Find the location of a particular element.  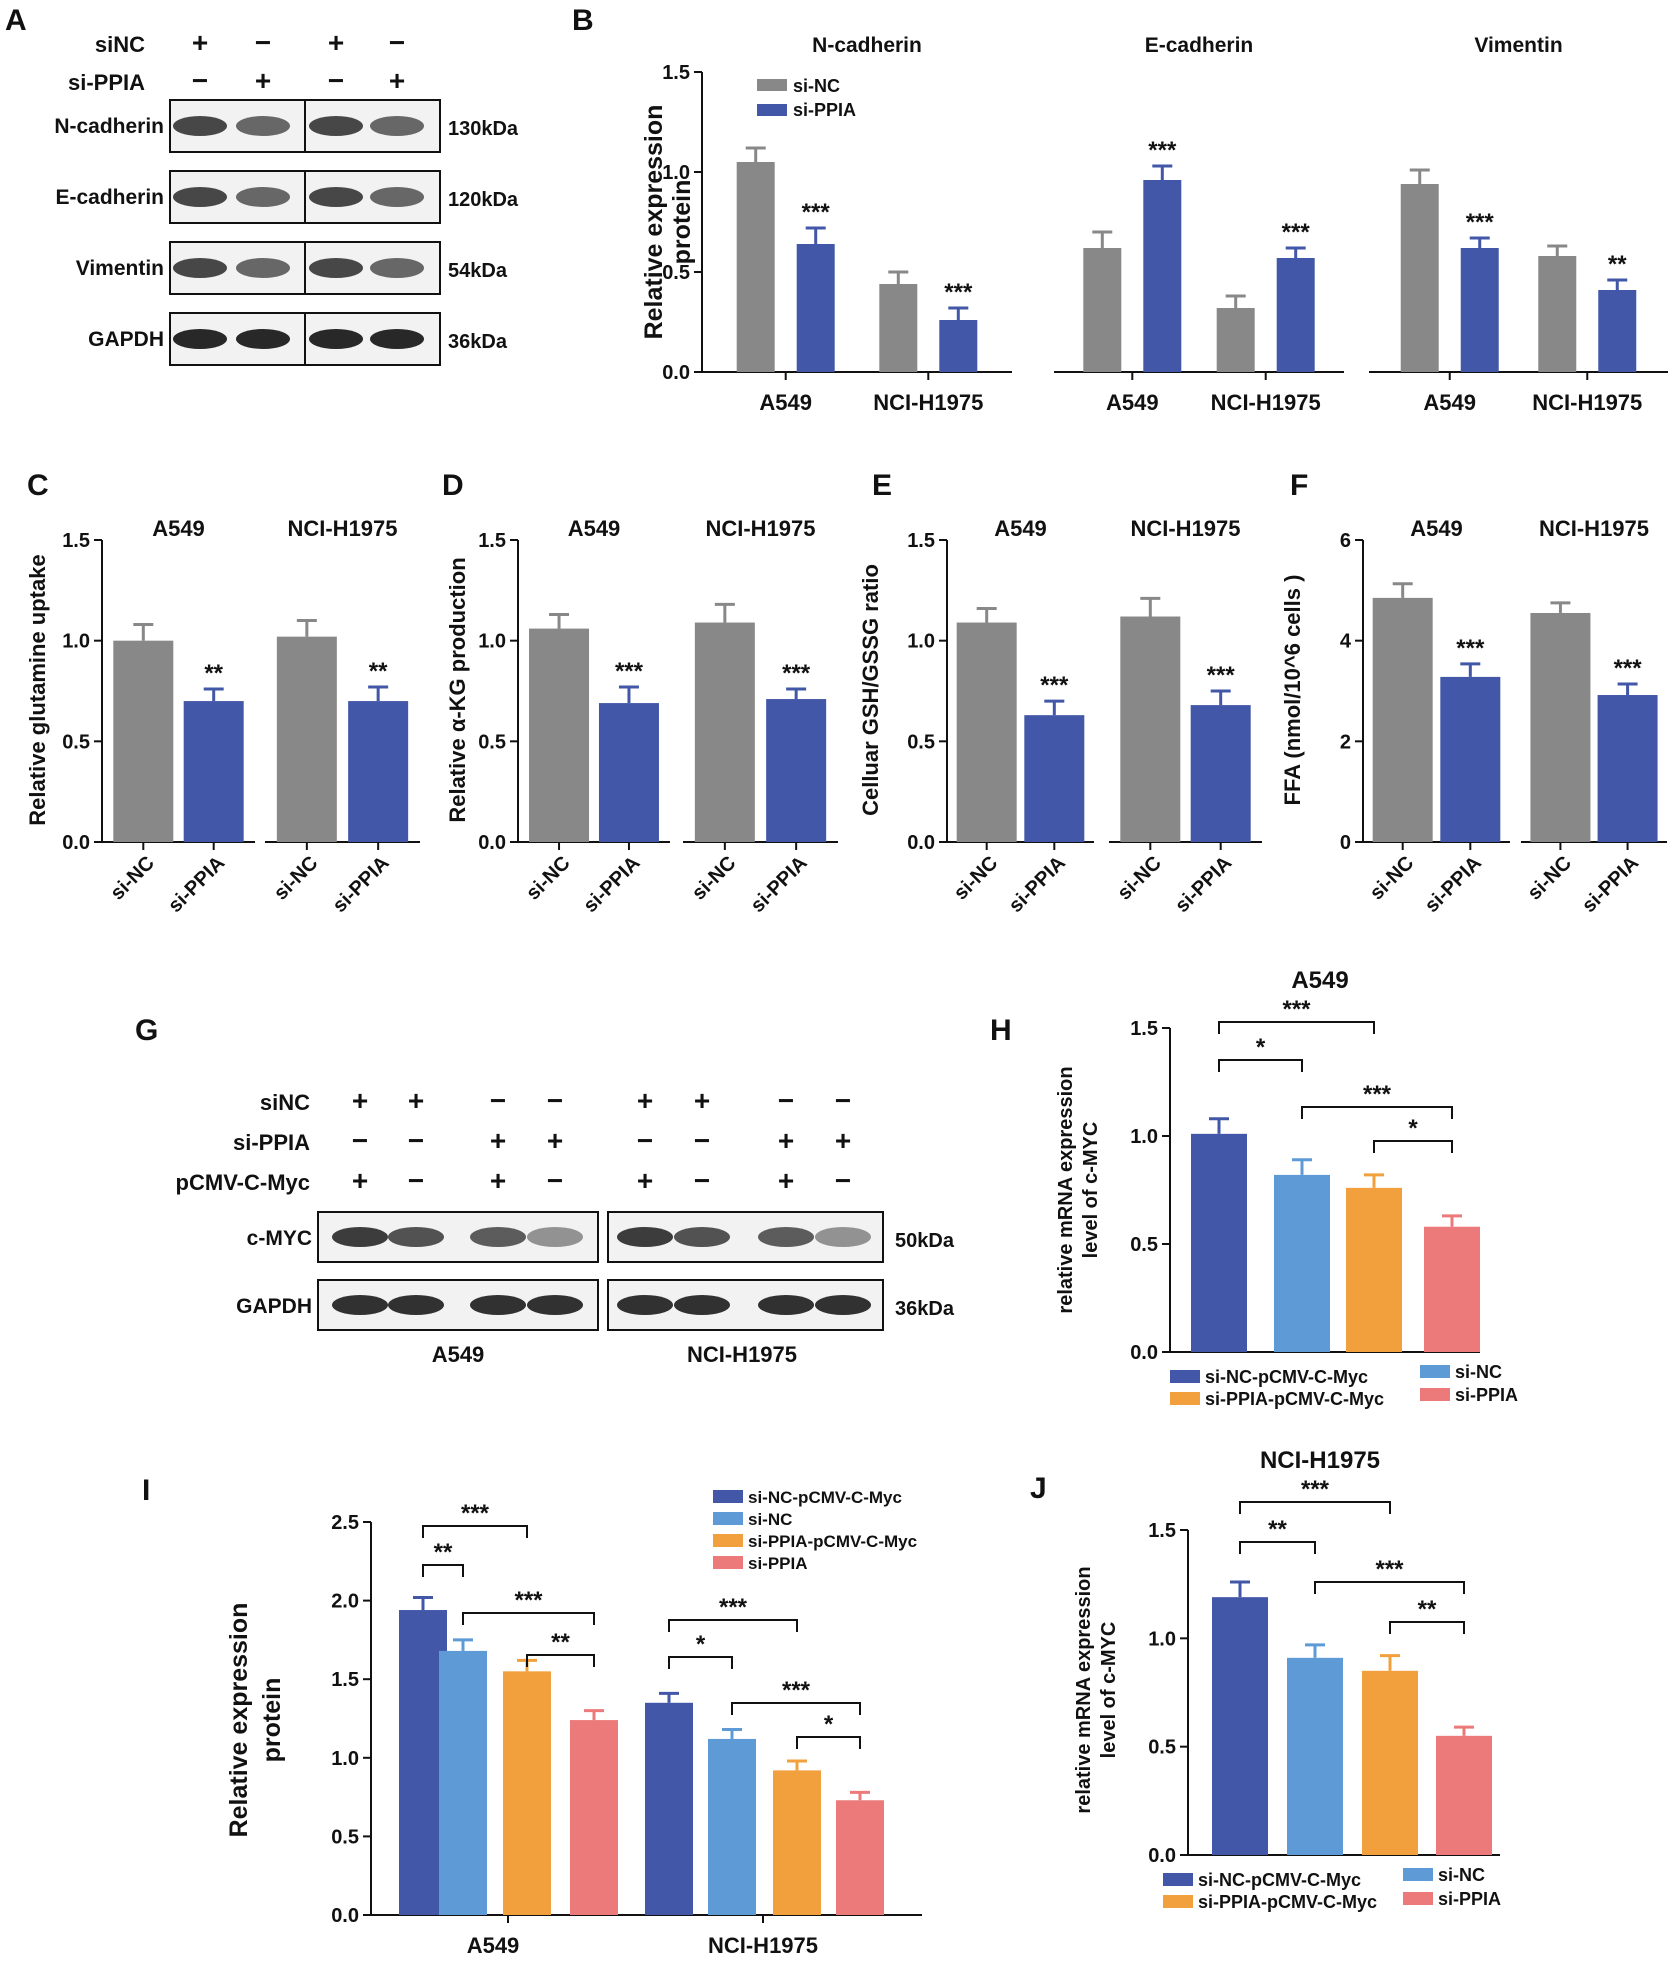

y-tick-label: 1.5 is located at coordinates (1162, 1531).